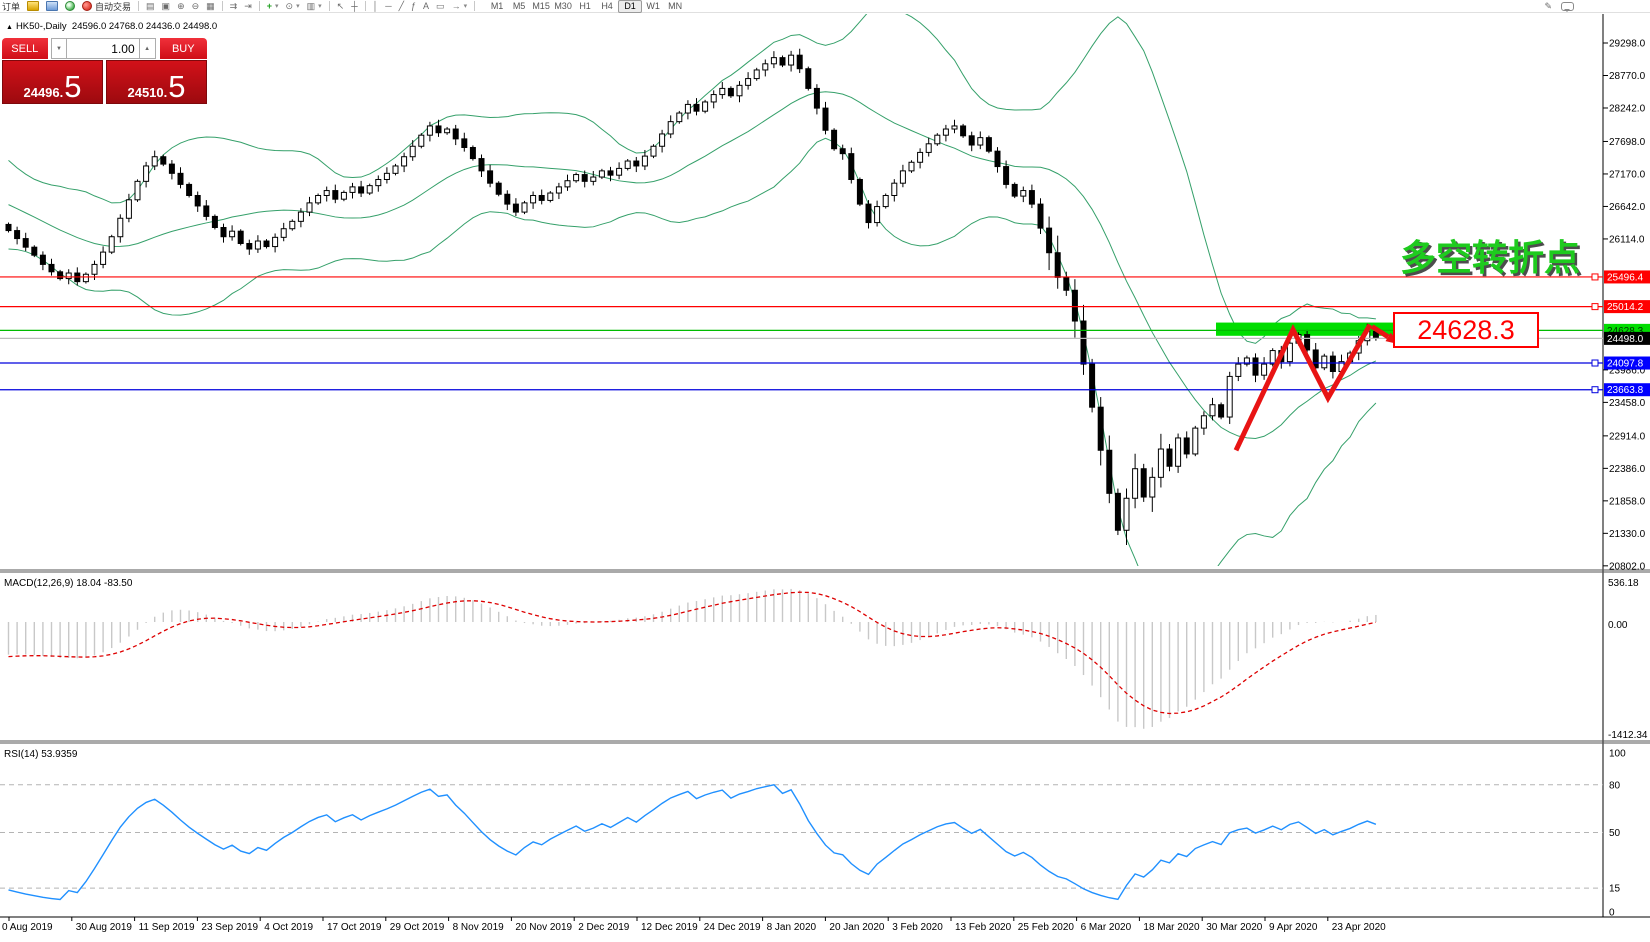 The image size is (1650, 942). What do you see at coordinates (1625, 364) in the screenshot?
I see `svg-text: 24097.8` at bounding box center [1625, 364].